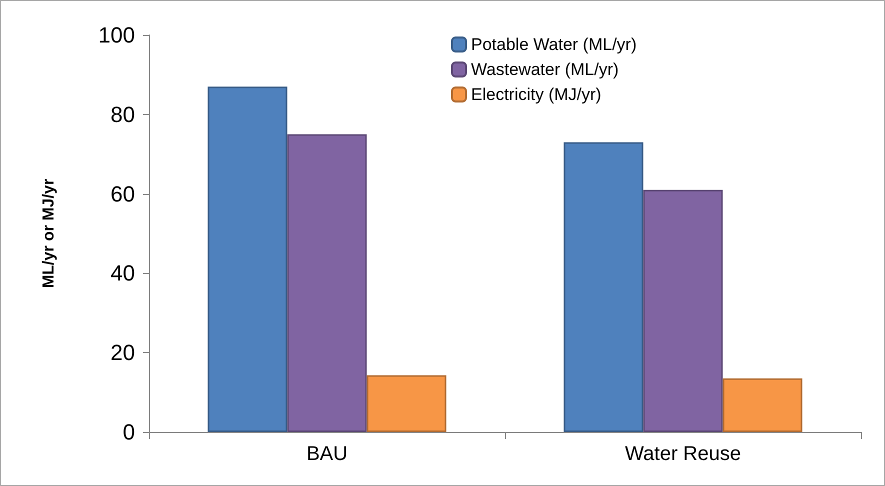 Image resolution: width=885 pixels, height=486 pixels. I want to click on y-tick-label: 100, so click(116, 35).